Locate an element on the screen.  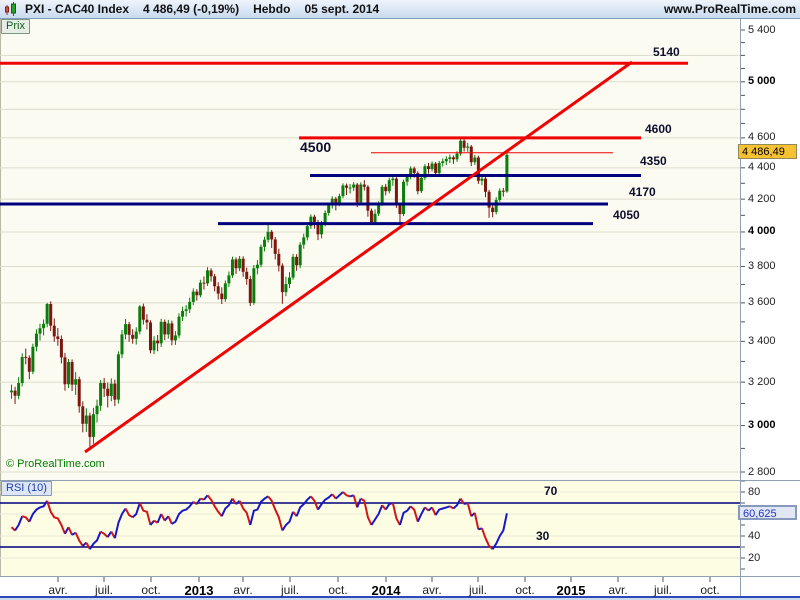
price-axis-label: 4 000 is located at coordinates (762, 231).